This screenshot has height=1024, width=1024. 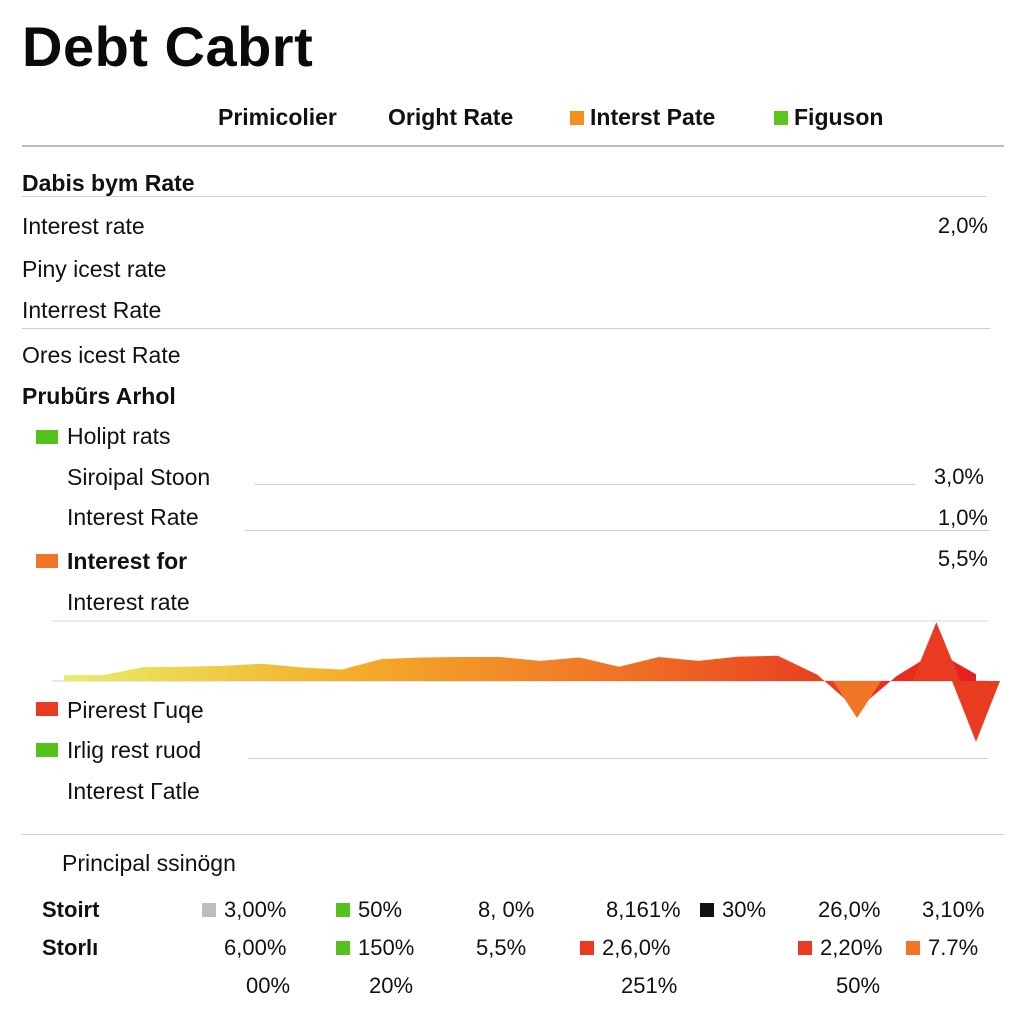 I want to click on cell-text: 30%, so click(x=744, y=909).